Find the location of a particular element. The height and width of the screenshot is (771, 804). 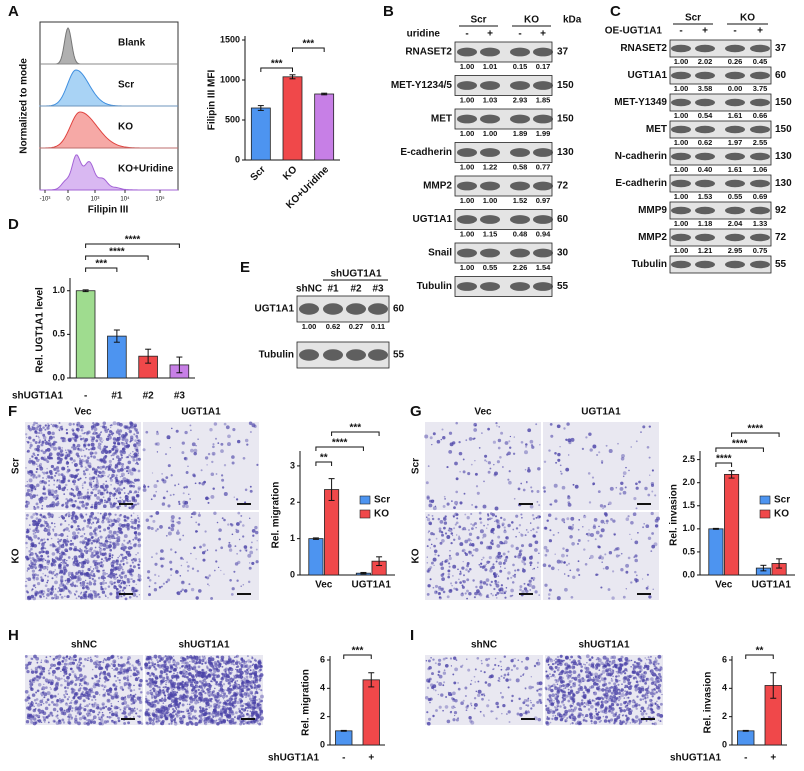

blot-kda: 55 is located at coordinates (563, 286).